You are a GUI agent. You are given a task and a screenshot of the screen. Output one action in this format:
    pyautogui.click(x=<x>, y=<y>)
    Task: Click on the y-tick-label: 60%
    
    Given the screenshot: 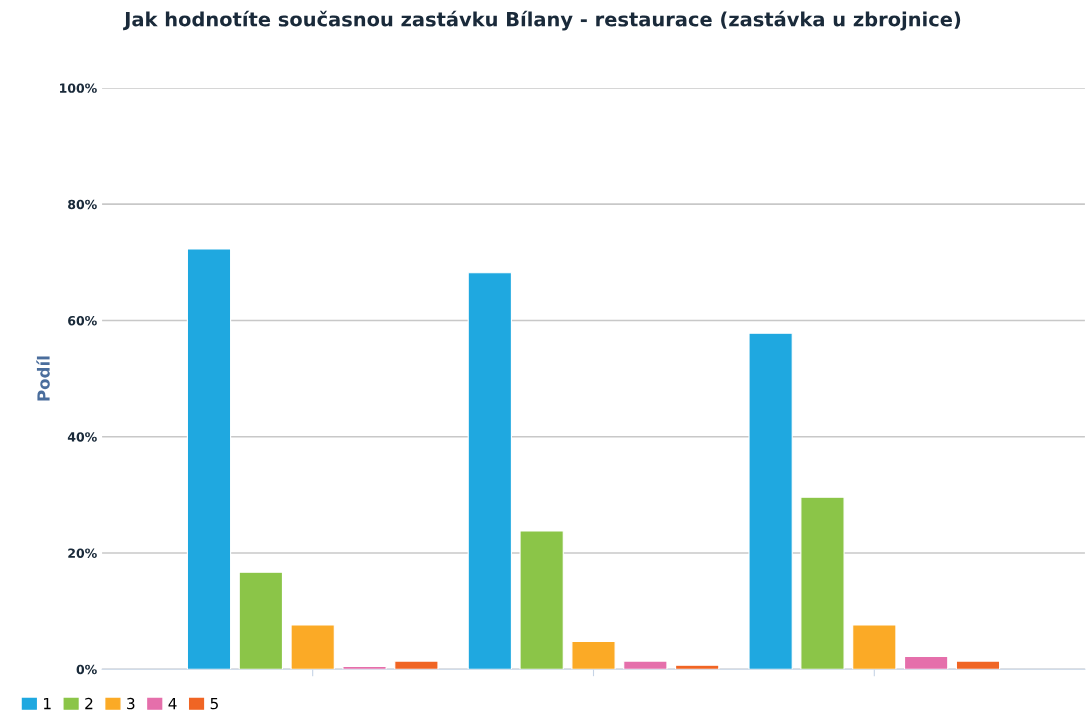 What is the action you would take?
    pyautogui.click(x=82, y=320)
    